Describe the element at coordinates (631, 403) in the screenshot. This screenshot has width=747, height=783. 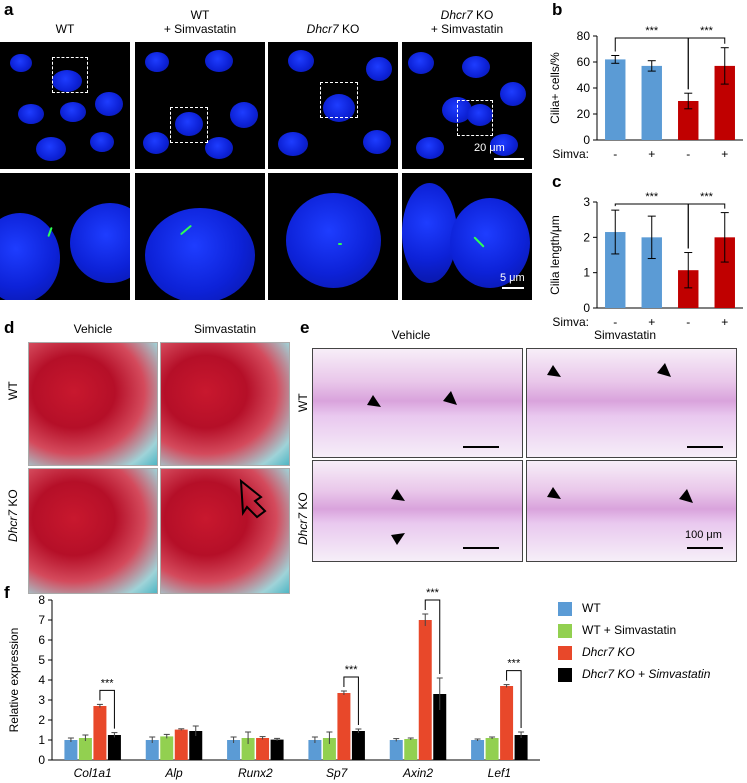
I see `histology-wt-simva` at that location.